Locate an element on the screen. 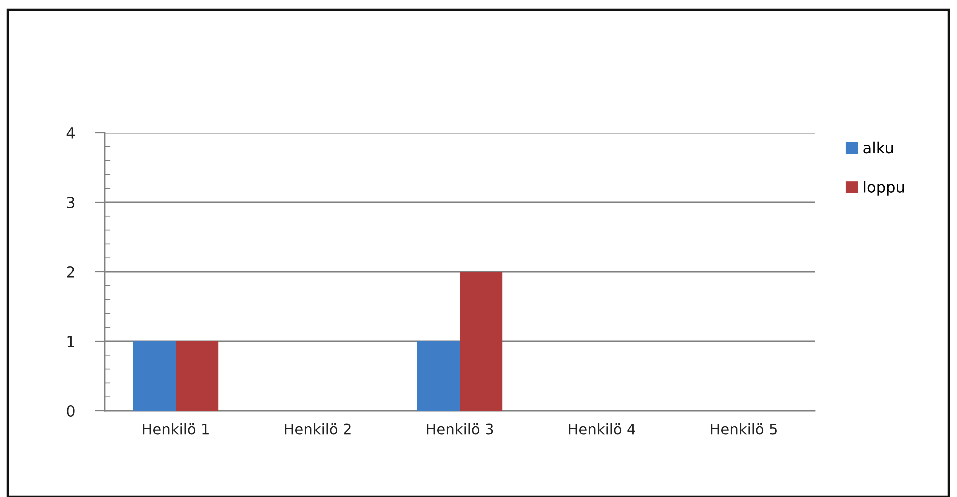  y-tick-label: 3 is located at coordinates (71, 202).